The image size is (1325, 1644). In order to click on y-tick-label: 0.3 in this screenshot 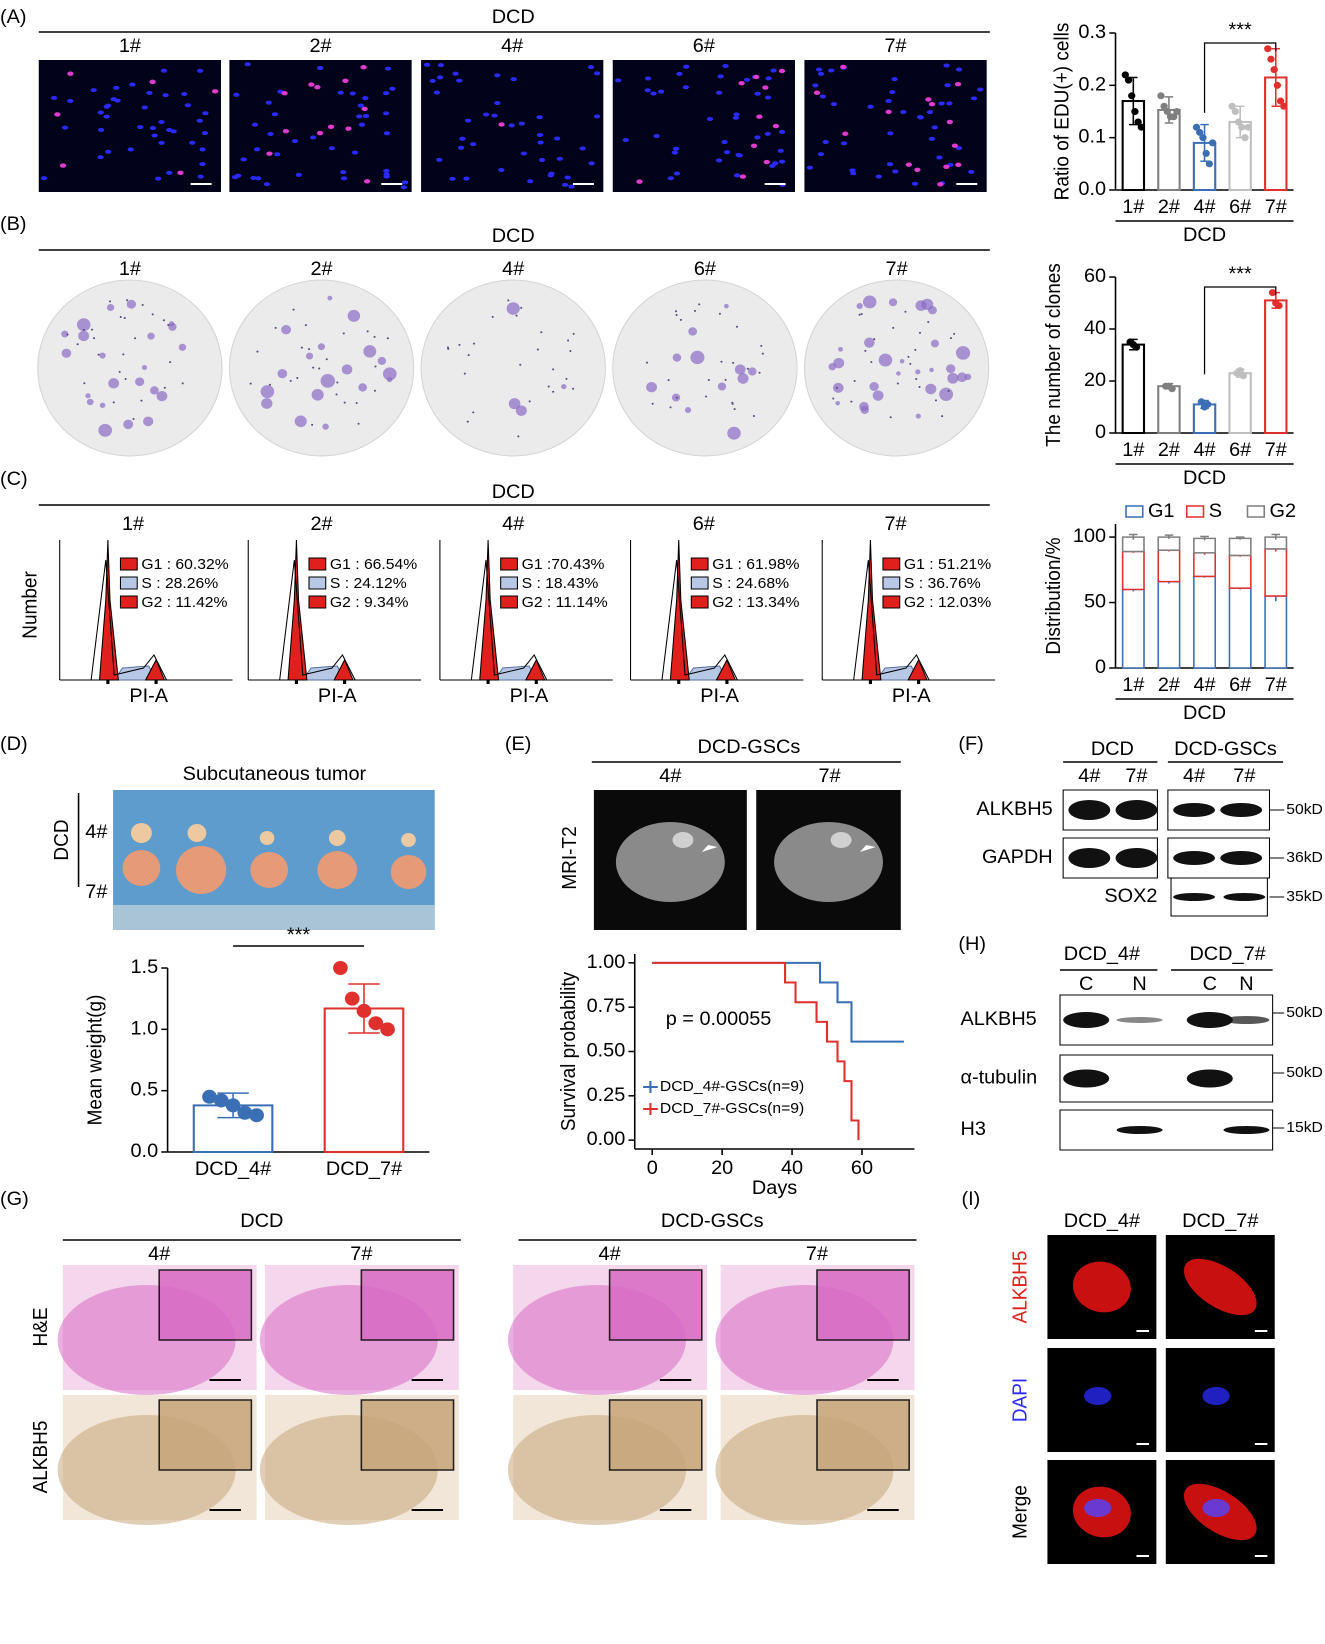, I will do `click(1092, 31)`.